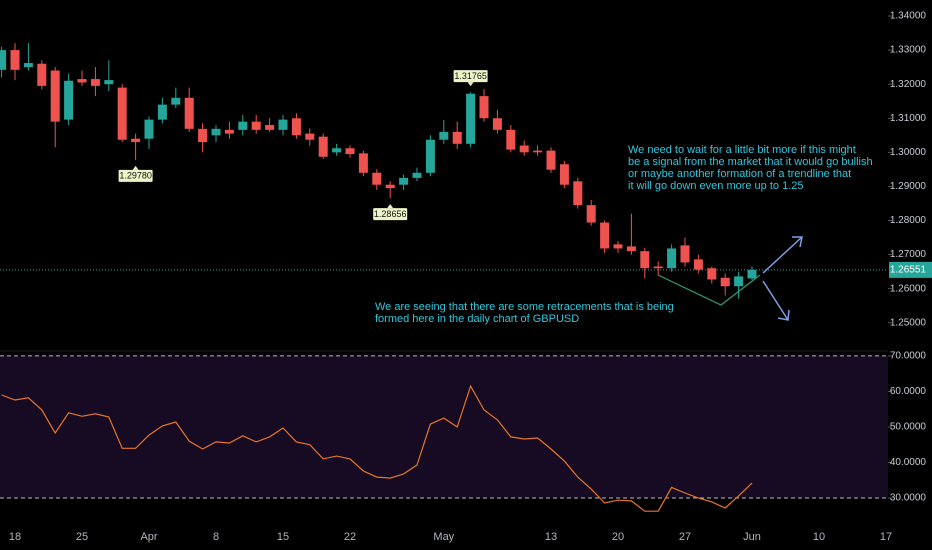  I want to click on y-tick-label: 1.33000, so click(908, 50).